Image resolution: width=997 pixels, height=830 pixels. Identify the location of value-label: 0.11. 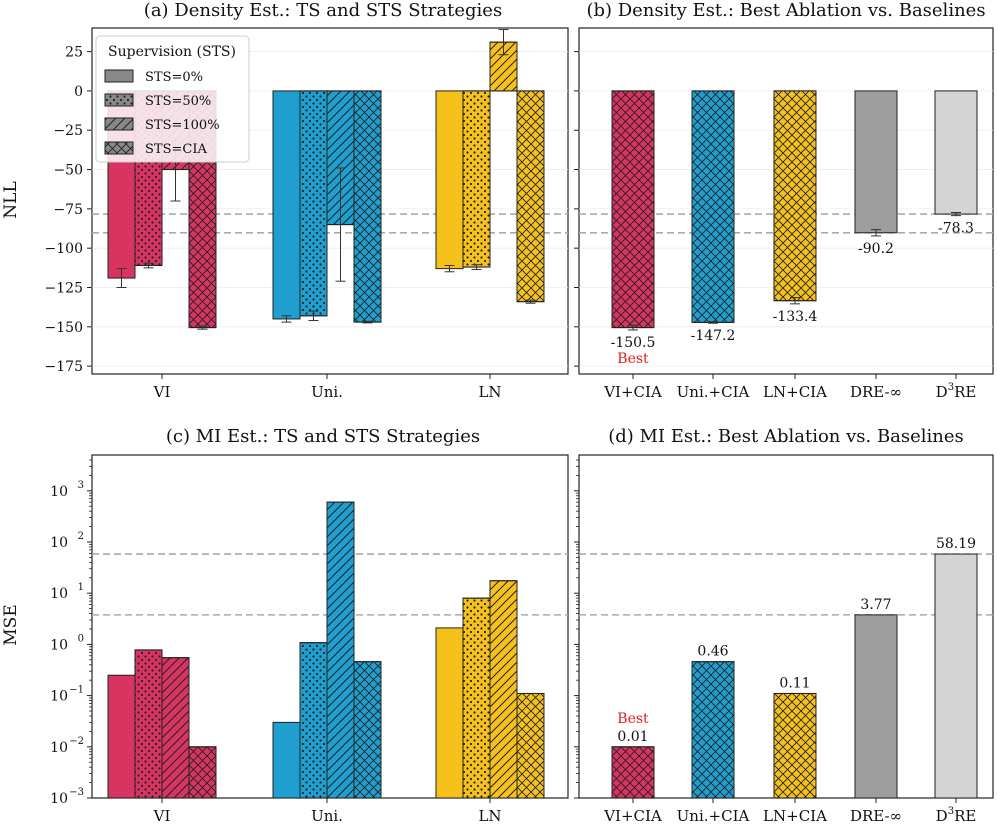
(794, 683).